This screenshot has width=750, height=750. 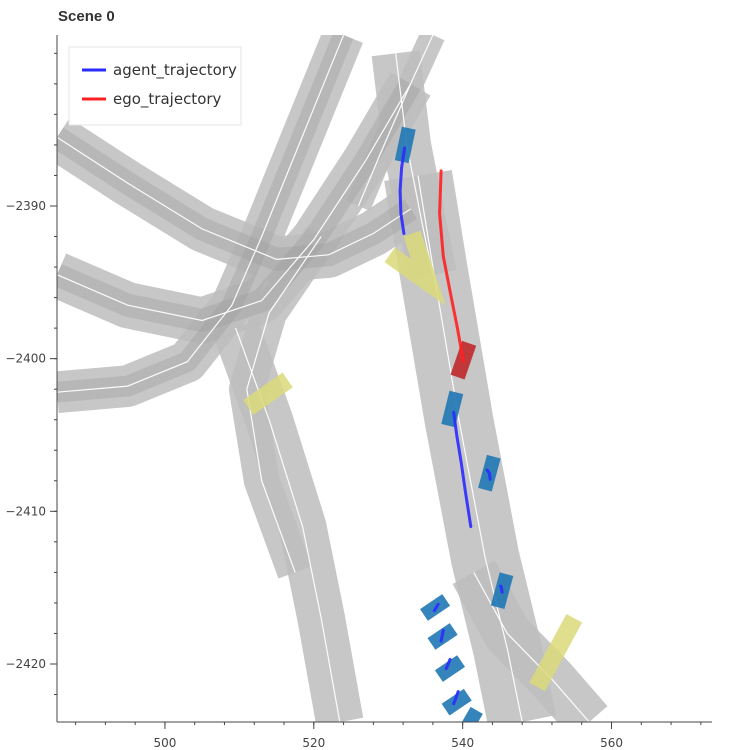 I want to click on legend-agent-label: agent_trajectory, so click(x=175, y=70).